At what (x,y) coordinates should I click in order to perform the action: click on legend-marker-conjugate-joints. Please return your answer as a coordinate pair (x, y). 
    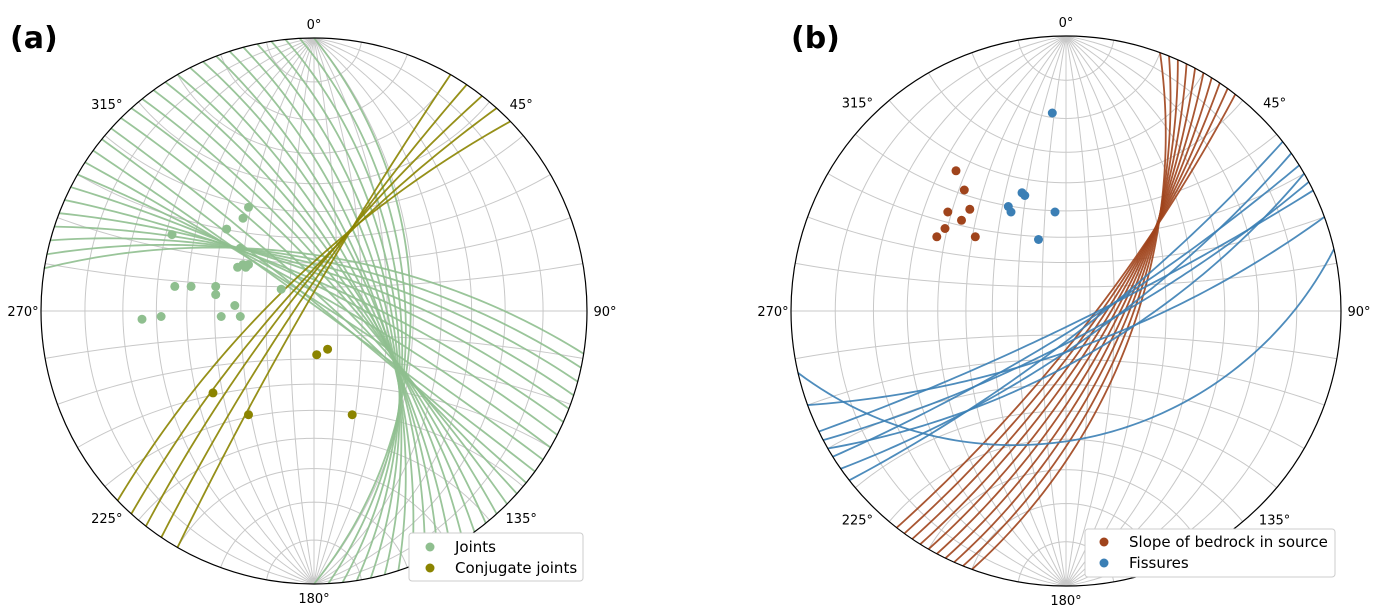
    Looking at the image, I should click on (430, 568).